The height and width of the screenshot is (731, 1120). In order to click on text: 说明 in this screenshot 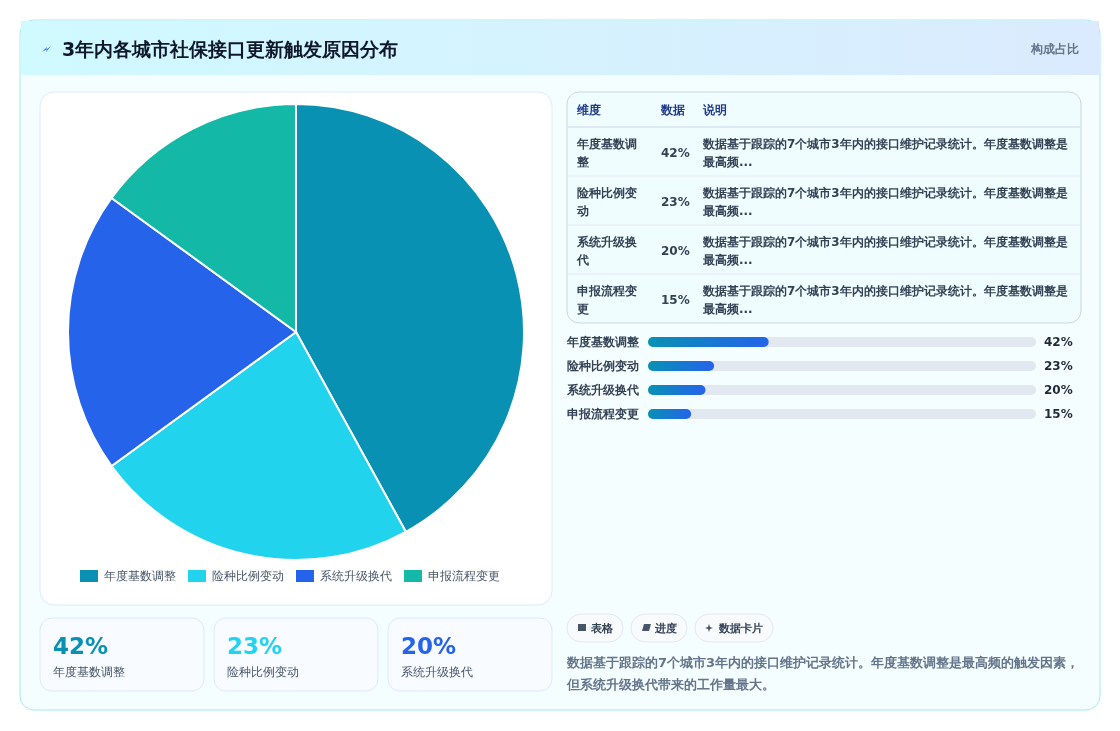, I will do `click(714, 110)`.